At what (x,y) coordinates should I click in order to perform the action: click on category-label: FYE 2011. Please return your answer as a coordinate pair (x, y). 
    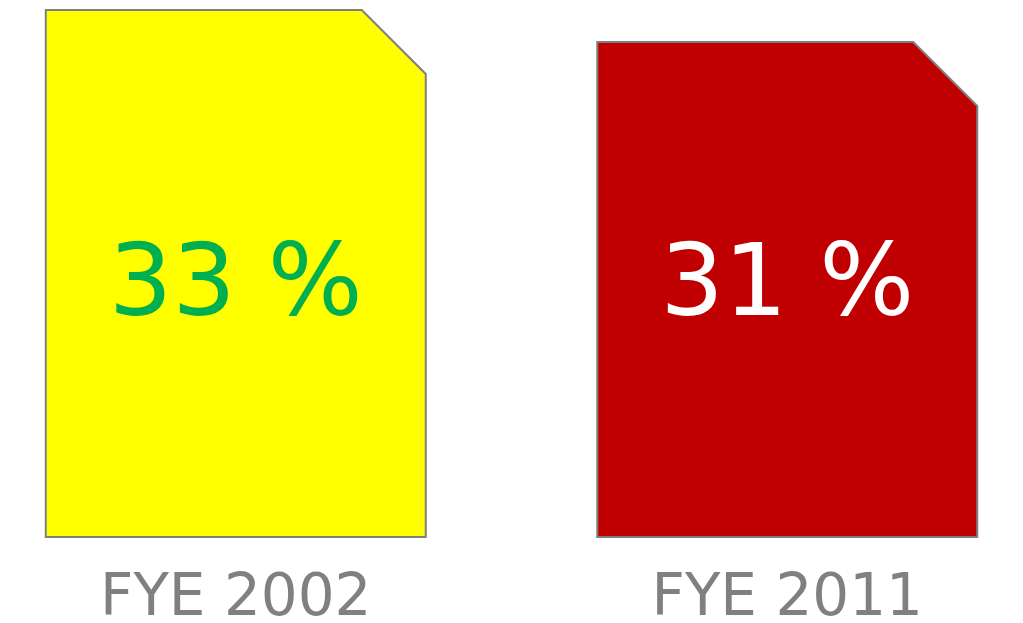
    Looking at the image, I should click on (787, 592).